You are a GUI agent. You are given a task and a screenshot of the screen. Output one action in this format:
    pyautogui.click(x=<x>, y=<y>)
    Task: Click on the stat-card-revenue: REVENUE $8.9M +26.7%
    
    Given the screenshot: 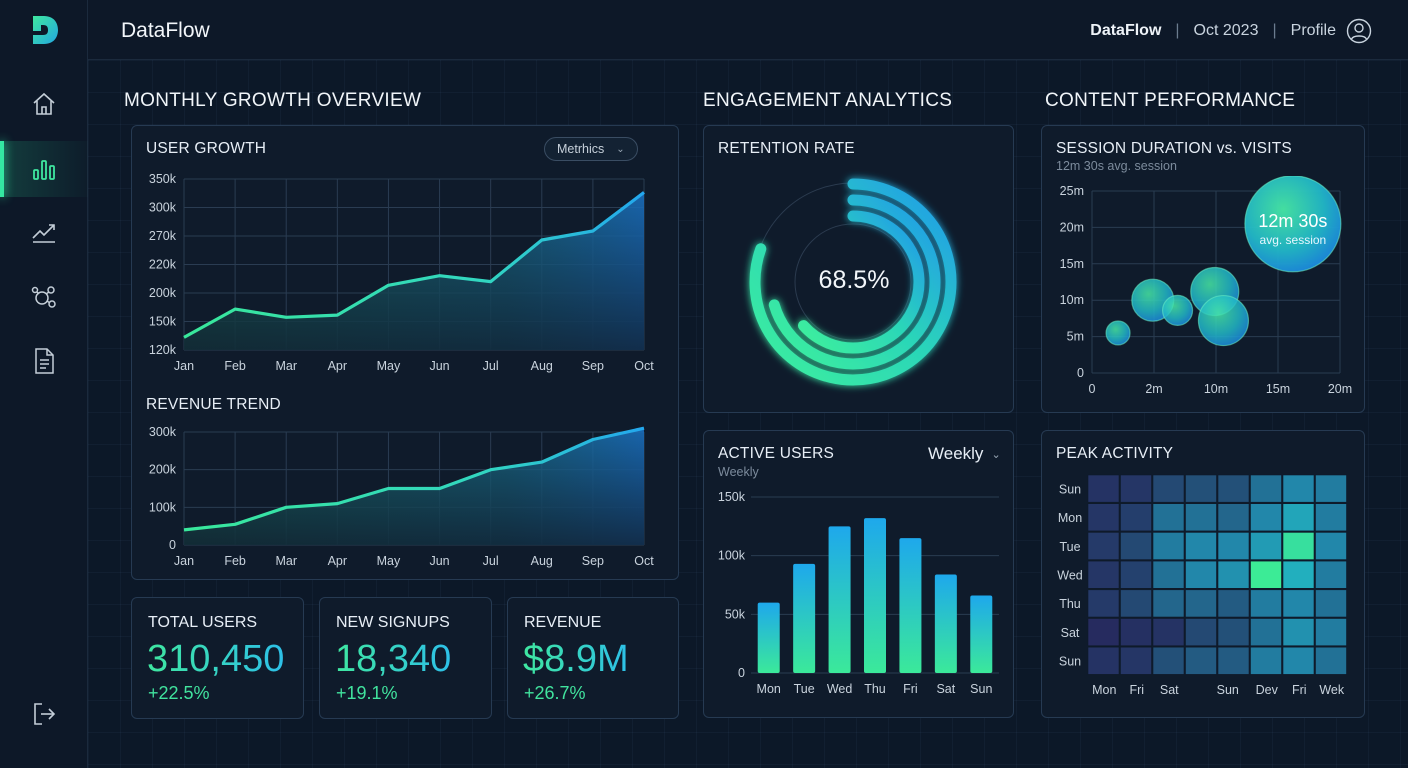 What is the action you would take?
    pyautogui.click(x=593, y=658)
    